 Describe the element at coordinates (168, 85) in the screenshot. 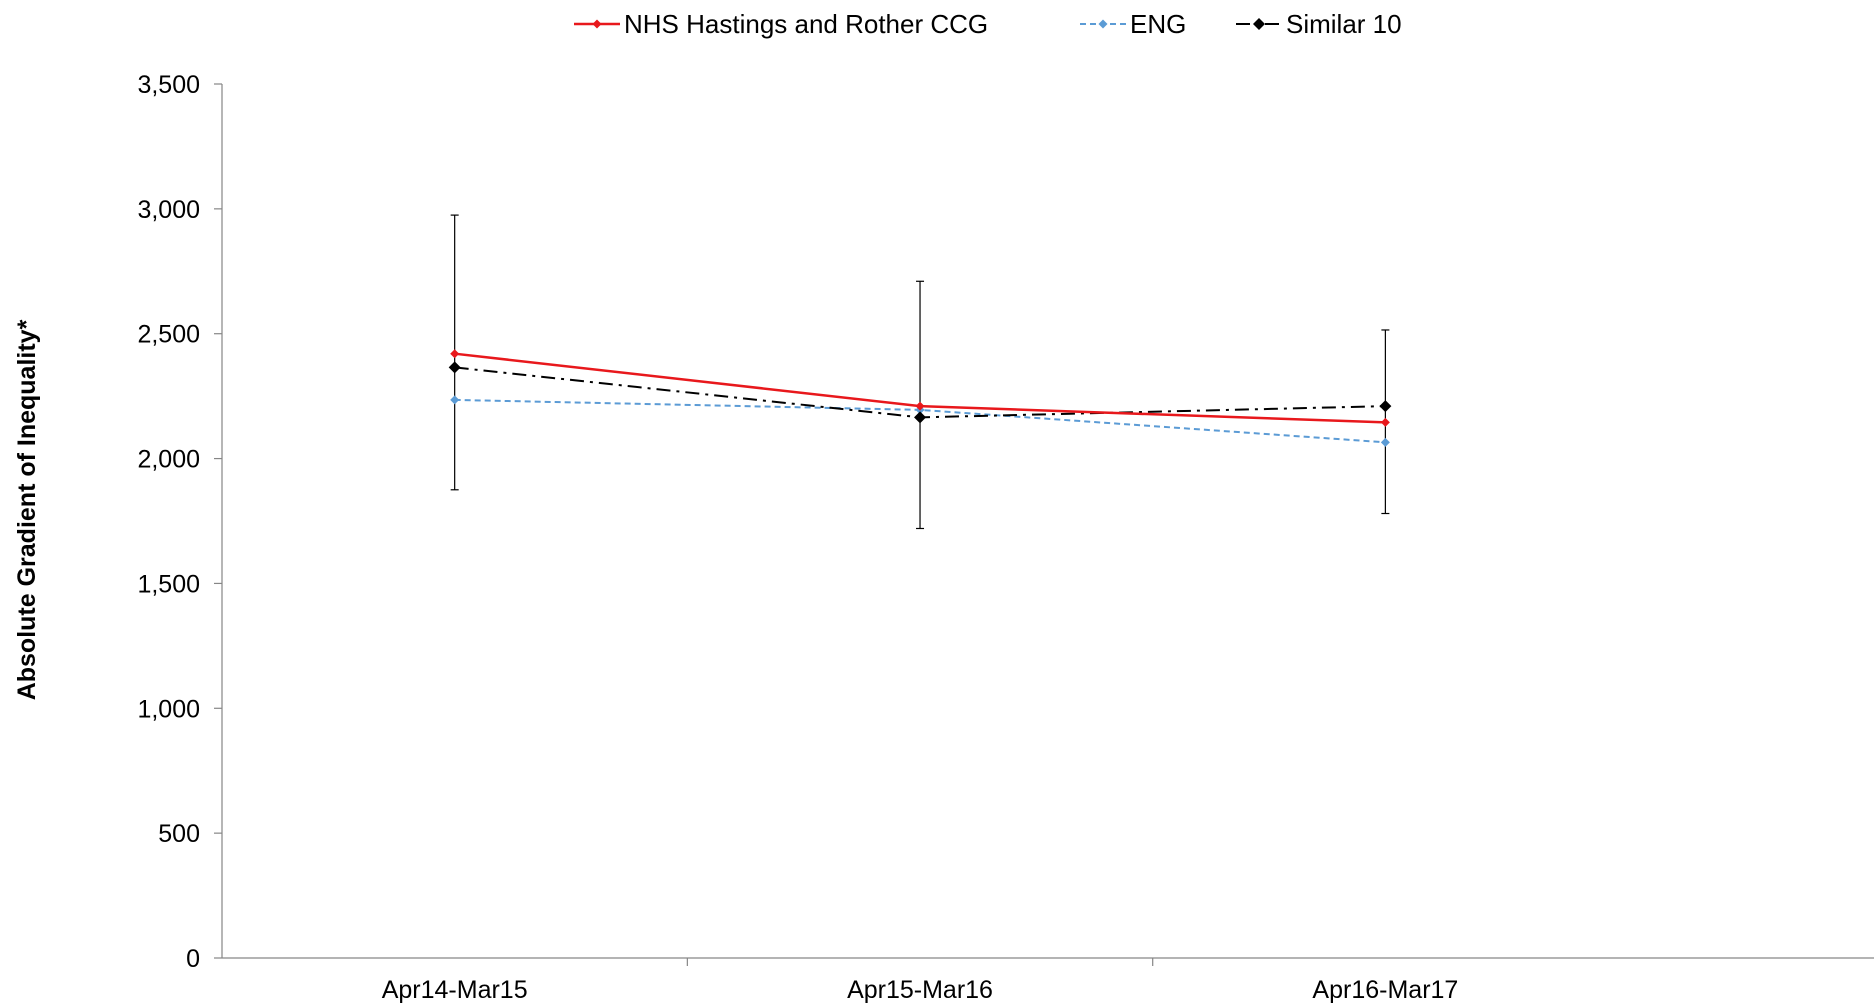

I see `y-tick-label: 3,500` at that location.